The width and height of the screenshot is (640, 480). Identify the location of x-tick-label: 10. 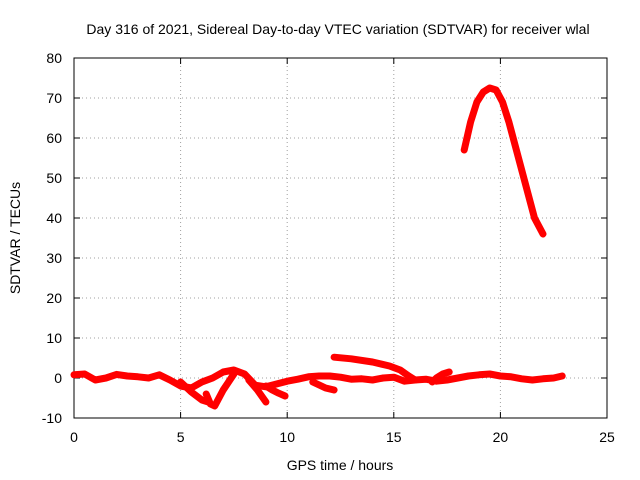
(287, 437).